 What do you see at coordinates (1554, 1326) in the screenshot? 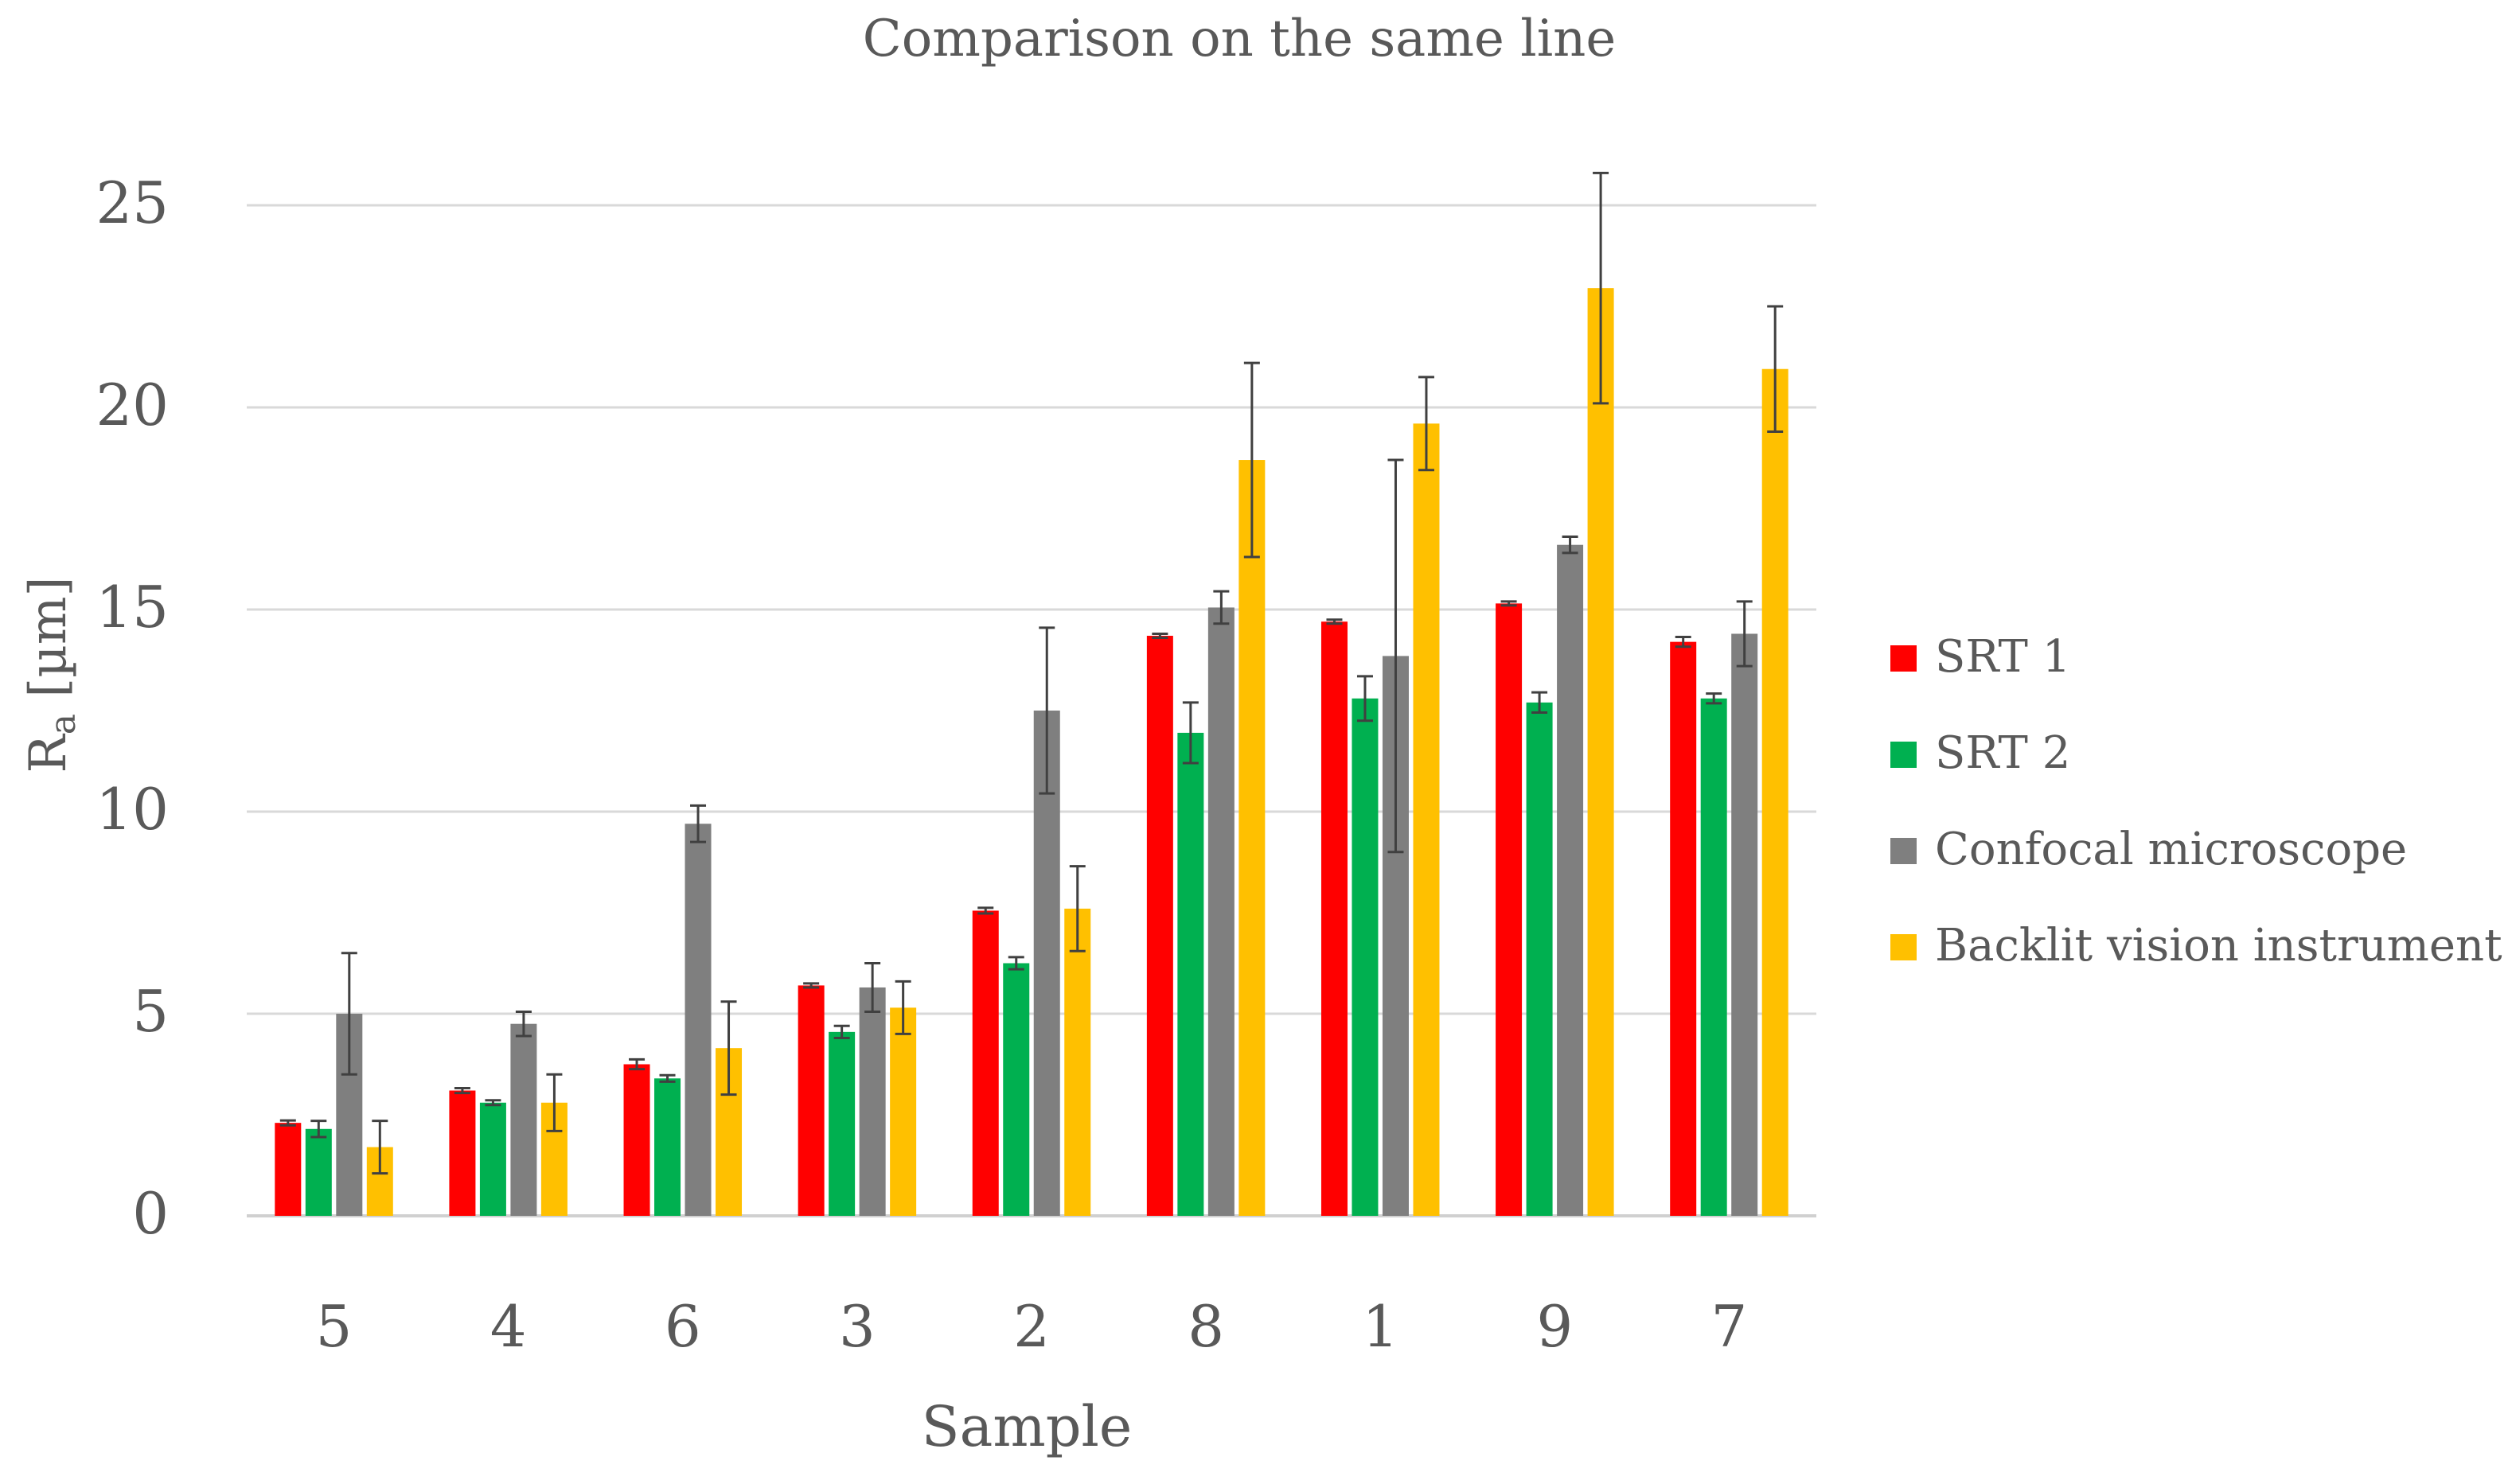
I see `x-tick-label: 9` at bounding box center [1554, 1326].